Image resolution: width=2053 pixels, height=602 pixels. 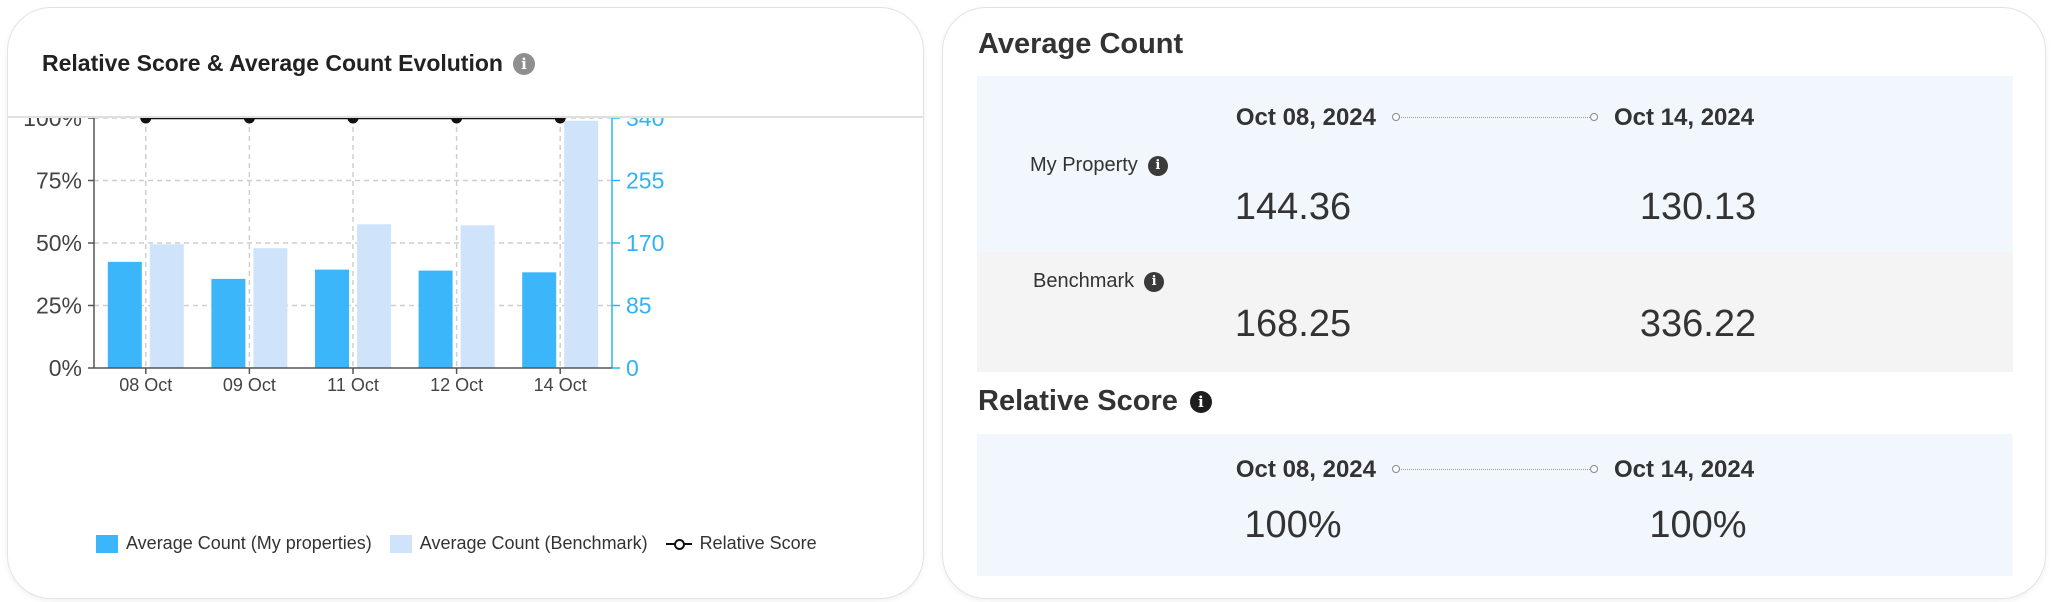 I want to click on x-tick-label: 12 Oct, so click(x=456, y=385).